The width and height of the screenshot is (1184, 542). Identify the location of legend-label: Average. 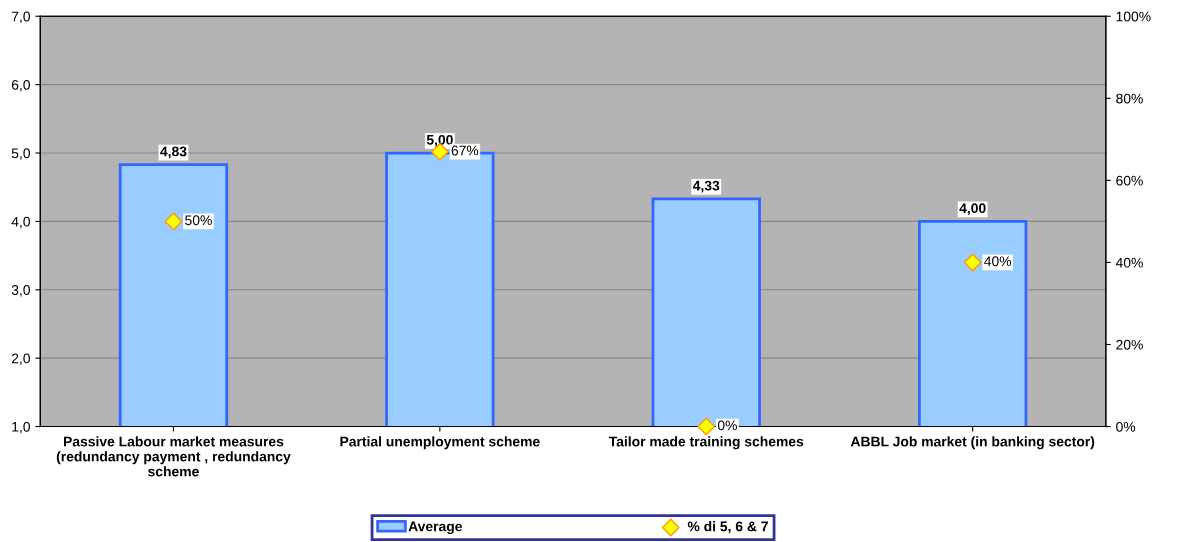
(435, 528).